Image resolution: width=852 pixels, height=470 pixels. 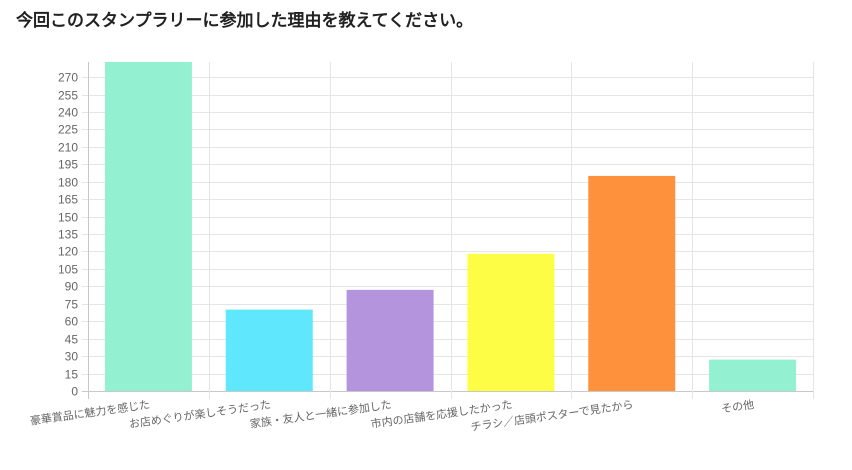 What do you see at coordinates (72, 375) in the screenshot?
I see `y-tick-label: 15` at bounding box center [72, 375].